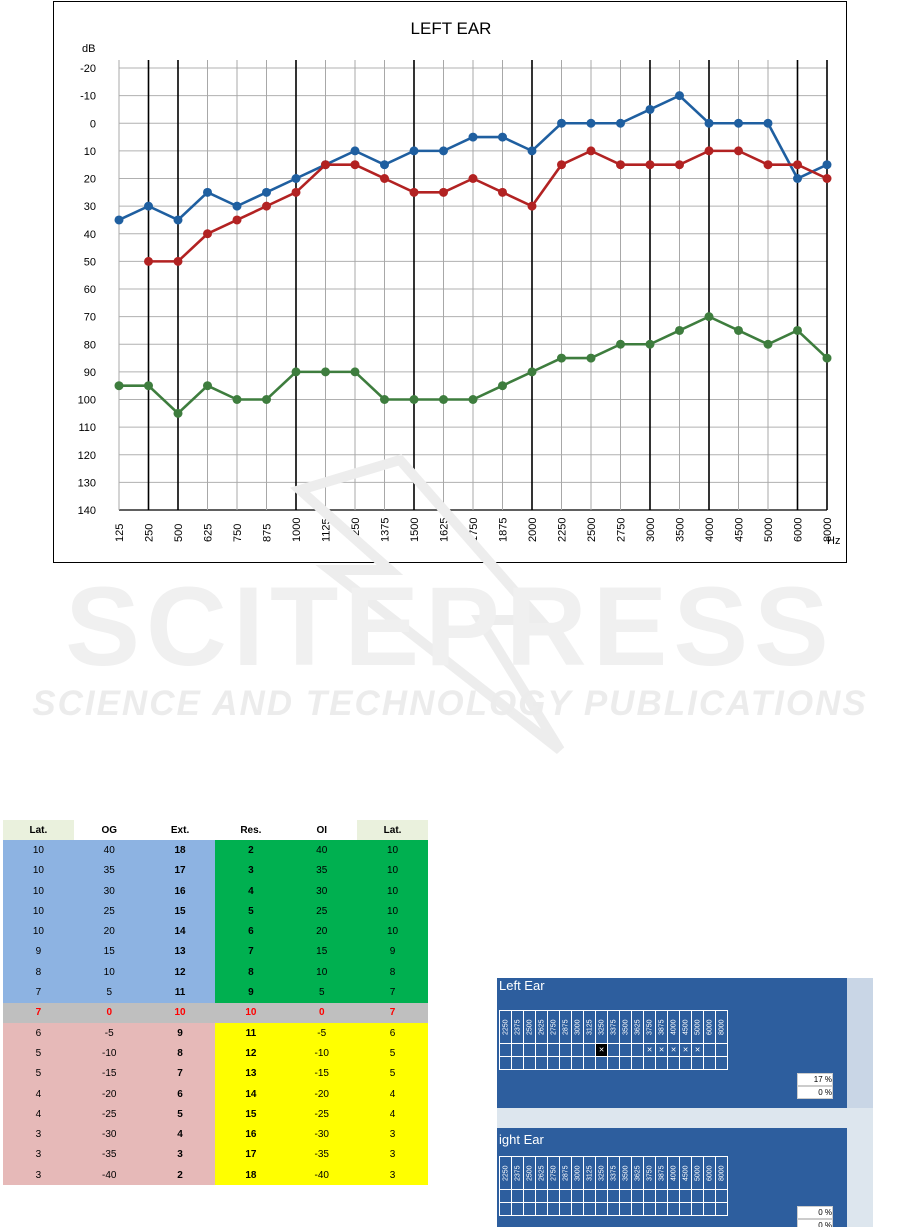 The height and width of the screenshot is (1227, 901). What do you see at coordinates (529, 1027) in the screenshot?
I see `freq-cell: 2500` at bounding box center [529, 1027].